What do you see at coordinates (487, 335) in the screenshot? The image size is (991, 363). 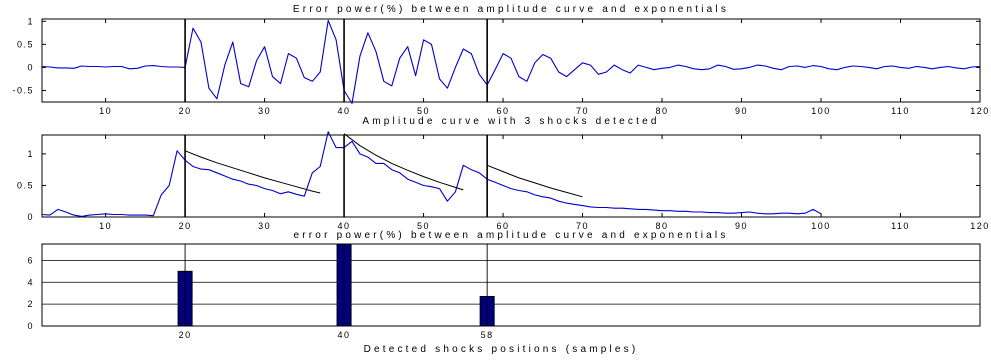 I see `x-tick-label: 58` at bounding box center [487, 335].